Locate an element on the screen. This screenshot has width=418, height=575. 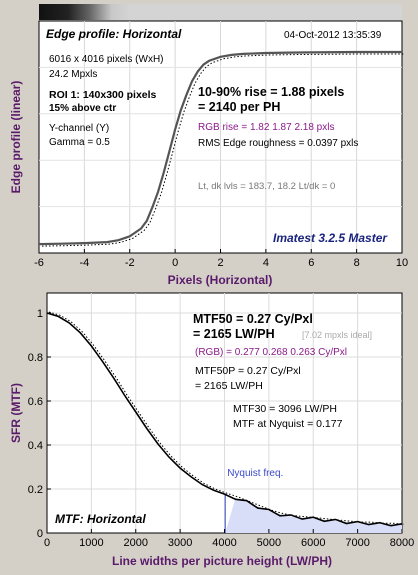
rise-per-ph: = 2140 per PH is located at coordinates (239, 107).